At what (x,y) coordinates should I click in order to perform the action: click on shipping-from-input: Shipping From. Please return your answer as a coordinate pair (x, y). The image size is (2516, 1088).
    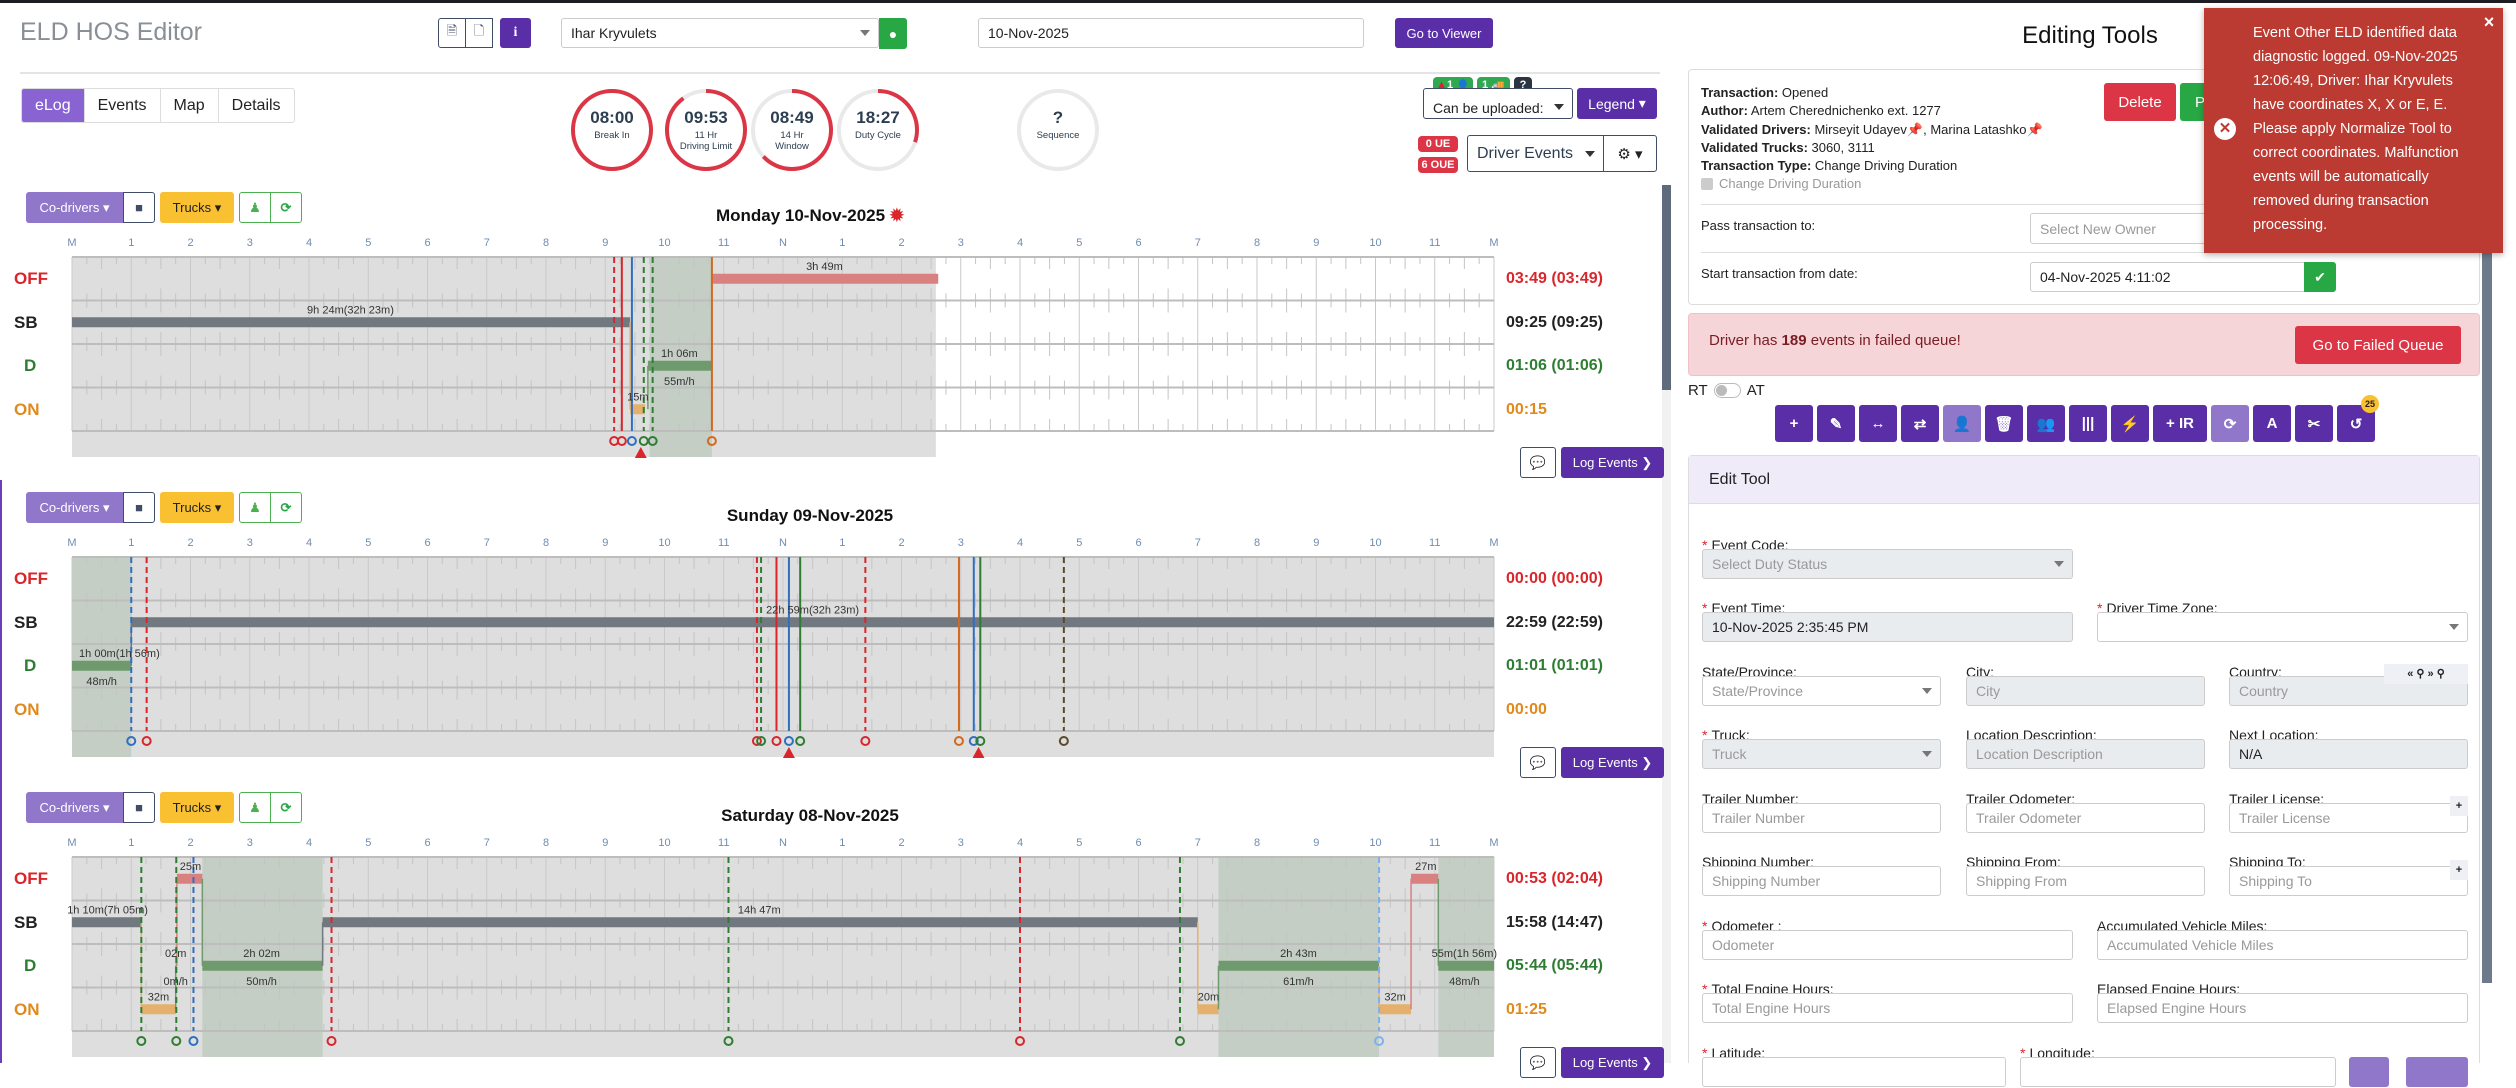
    Looking at the image, I should click on (2085, 881).